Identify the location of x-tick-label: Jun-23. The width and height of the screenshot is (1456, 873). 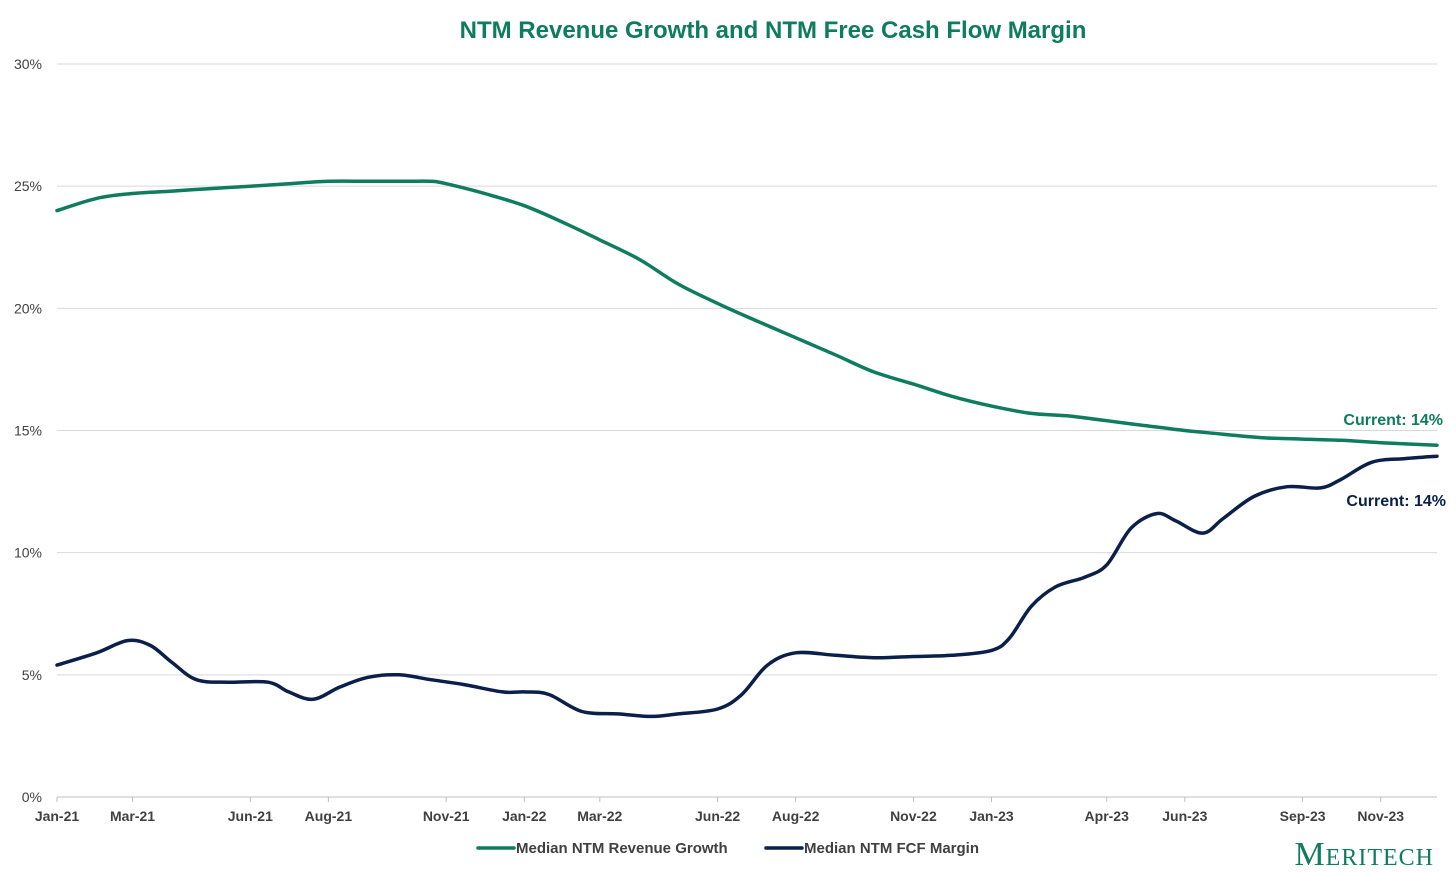
(1184, 816).